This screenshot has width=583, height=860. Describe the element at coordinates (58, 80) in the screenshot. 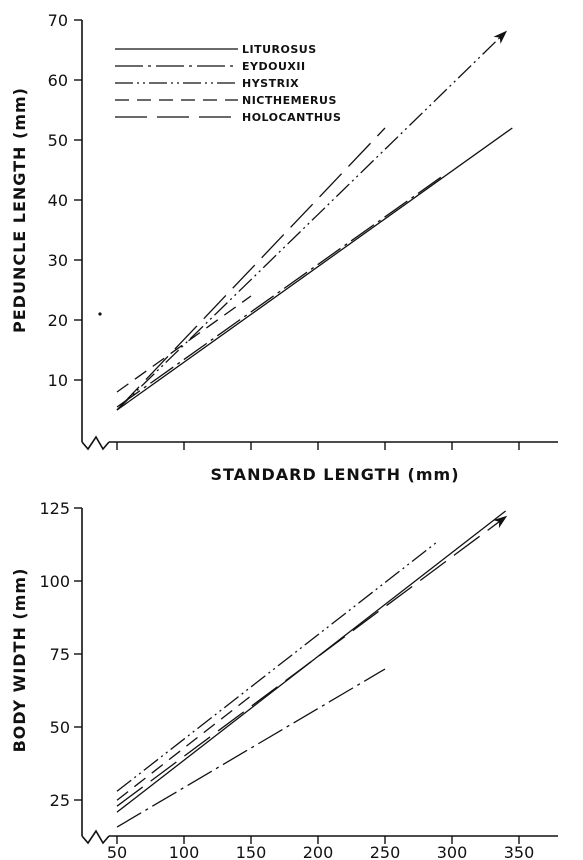

I see `top-y-tick-label: 60` at that location.